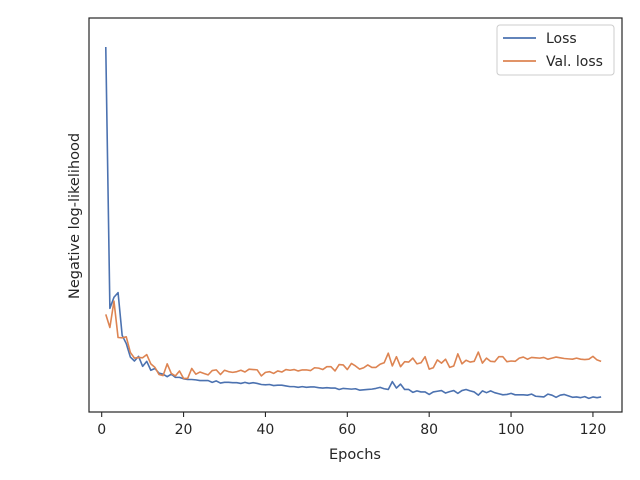 The width and height of the screenshot is (640, 480). Describe the element at coordinates (101, 430) in the screenshot. I see `x-tick-label: 0` at that location.